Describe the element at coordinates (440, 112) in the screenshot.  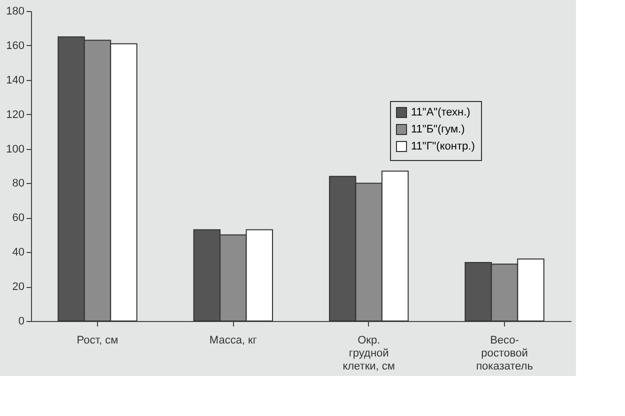
I see `legend-label: 11"А"(техн.)` at that location.